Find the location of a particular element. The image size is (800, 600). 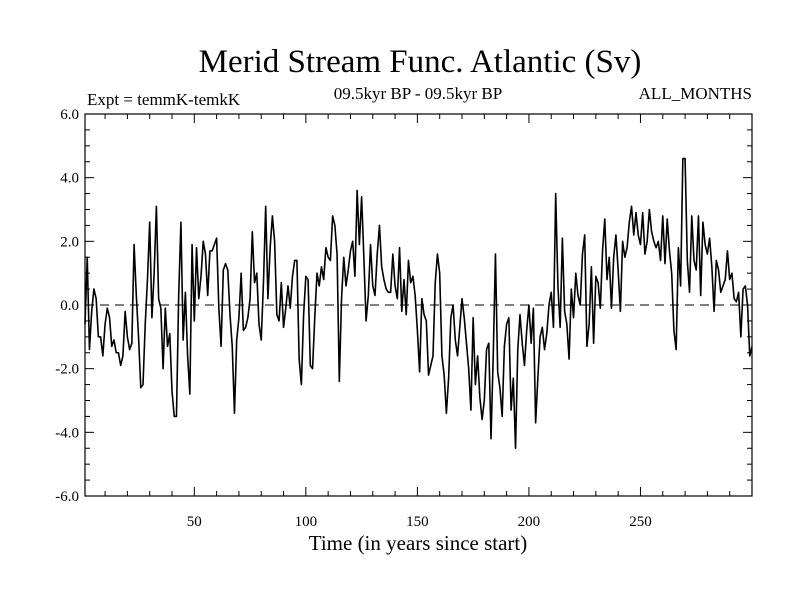

y-tick-label: -4.0 is located at coordinates (67, 433).